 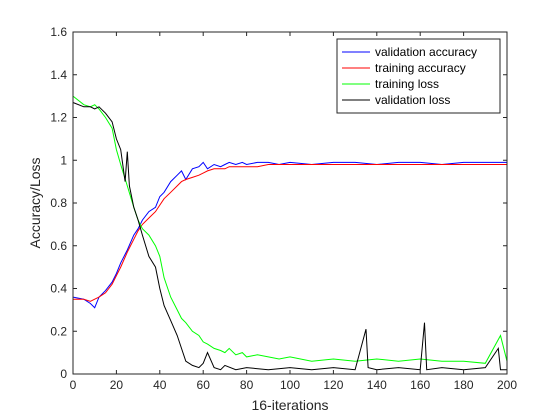 I want to click on y-tick-label: 1.2, so click(x=58, y=118).